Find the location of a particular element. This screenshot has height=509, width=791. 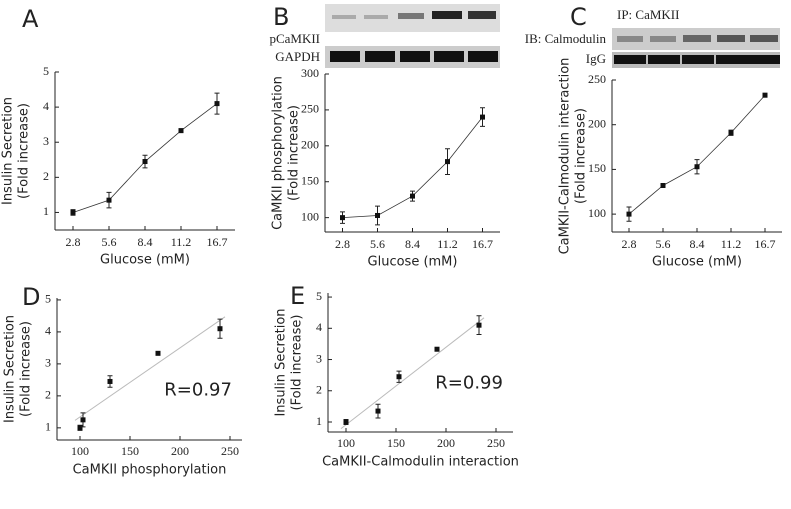

panel-label: E is located at coordinates (297, 296).